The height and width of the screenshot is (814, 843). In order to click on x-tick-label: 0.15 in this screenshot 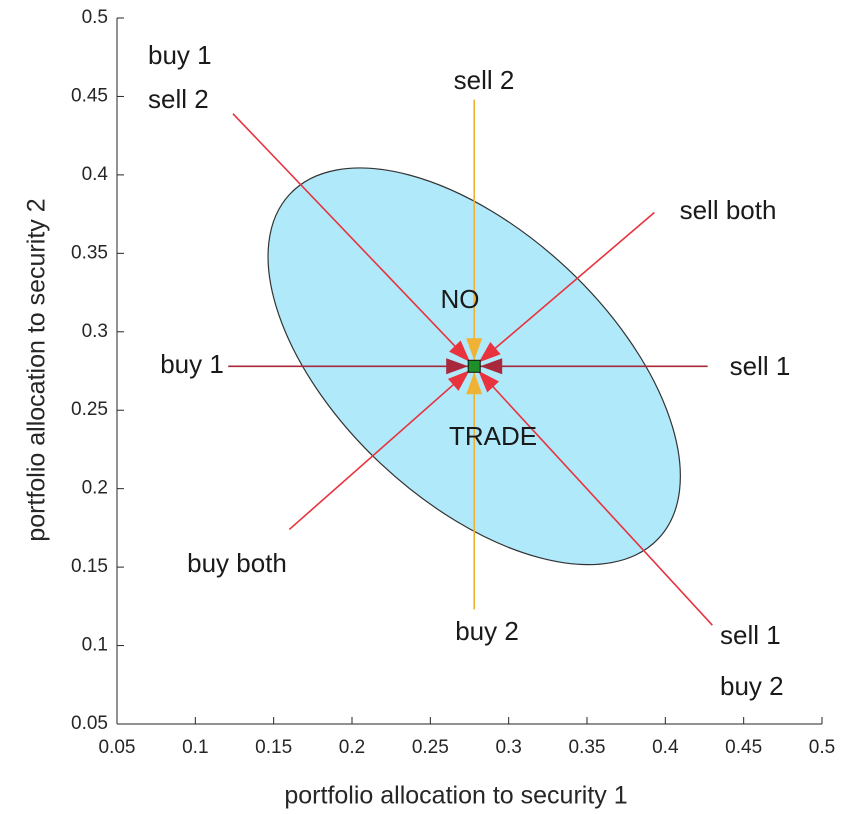, I will do `click(273, 747)`.